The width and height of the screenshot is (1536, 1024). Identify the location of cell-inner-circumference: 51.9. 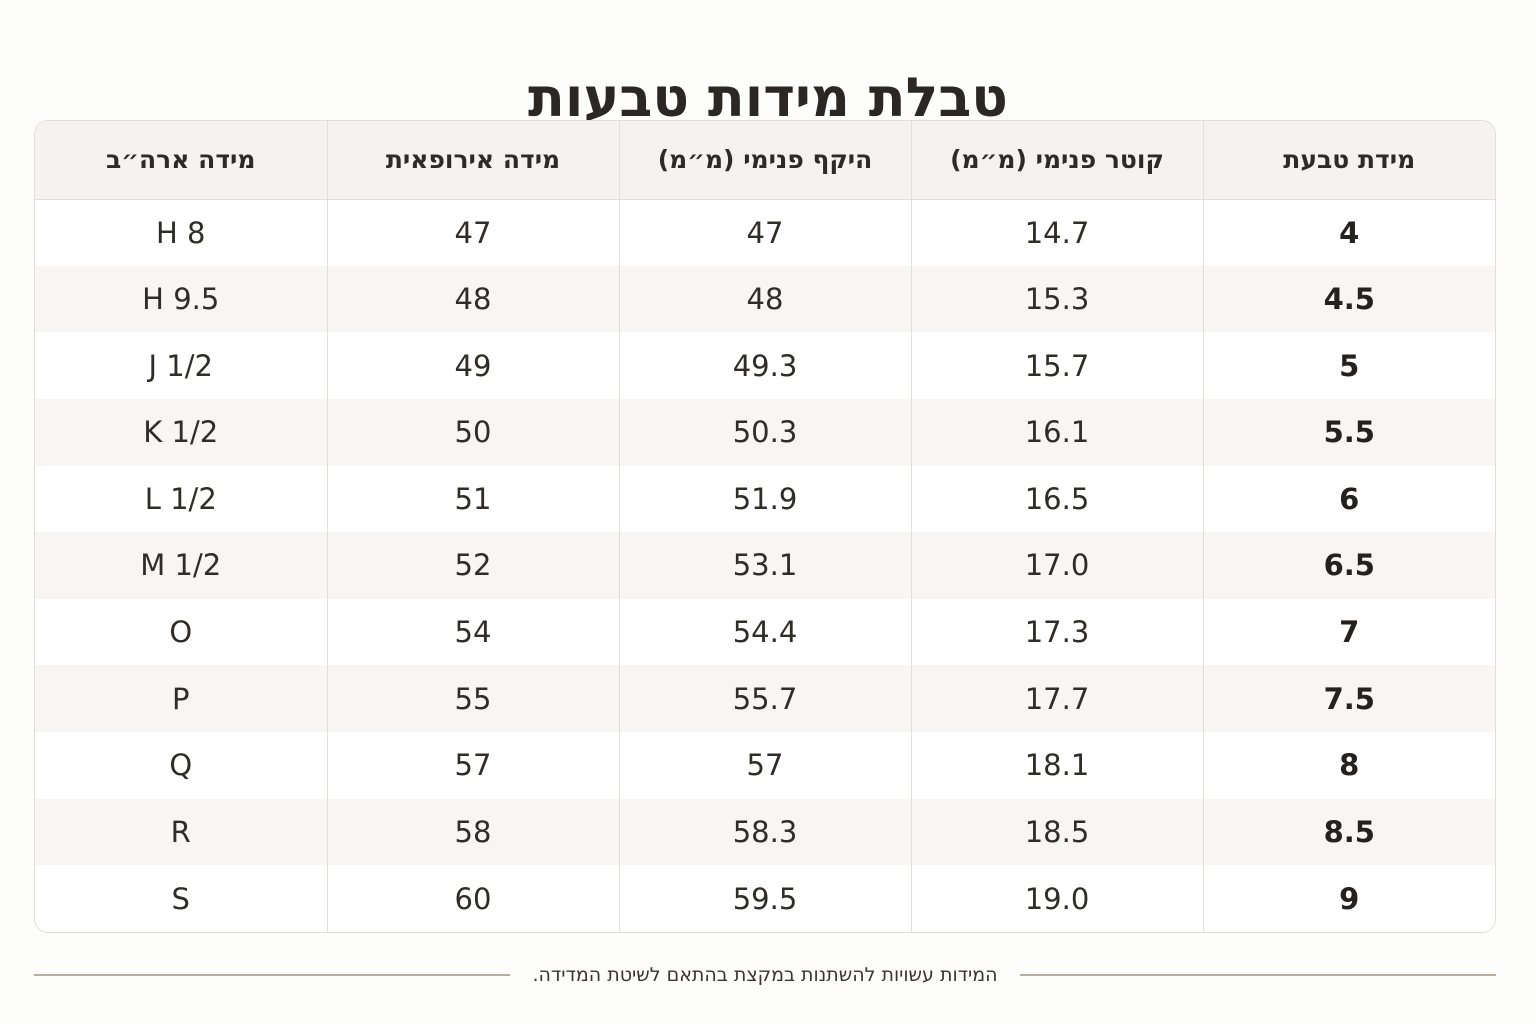
(764, 499).